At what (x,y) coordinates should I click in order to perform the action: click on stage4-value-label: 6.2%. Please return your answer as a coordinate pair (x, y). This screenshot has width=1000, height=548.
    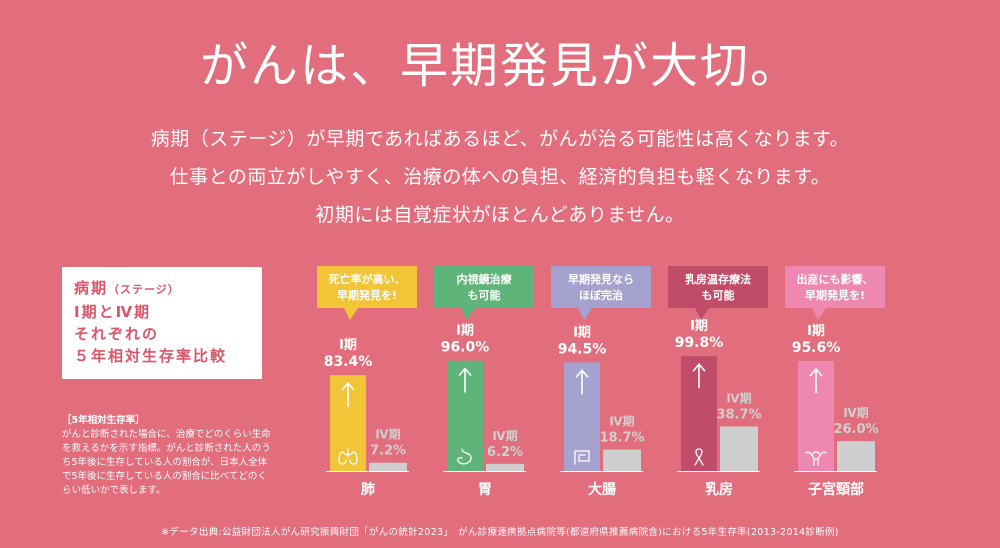
    Looking at the image, I should click on (505, 452).